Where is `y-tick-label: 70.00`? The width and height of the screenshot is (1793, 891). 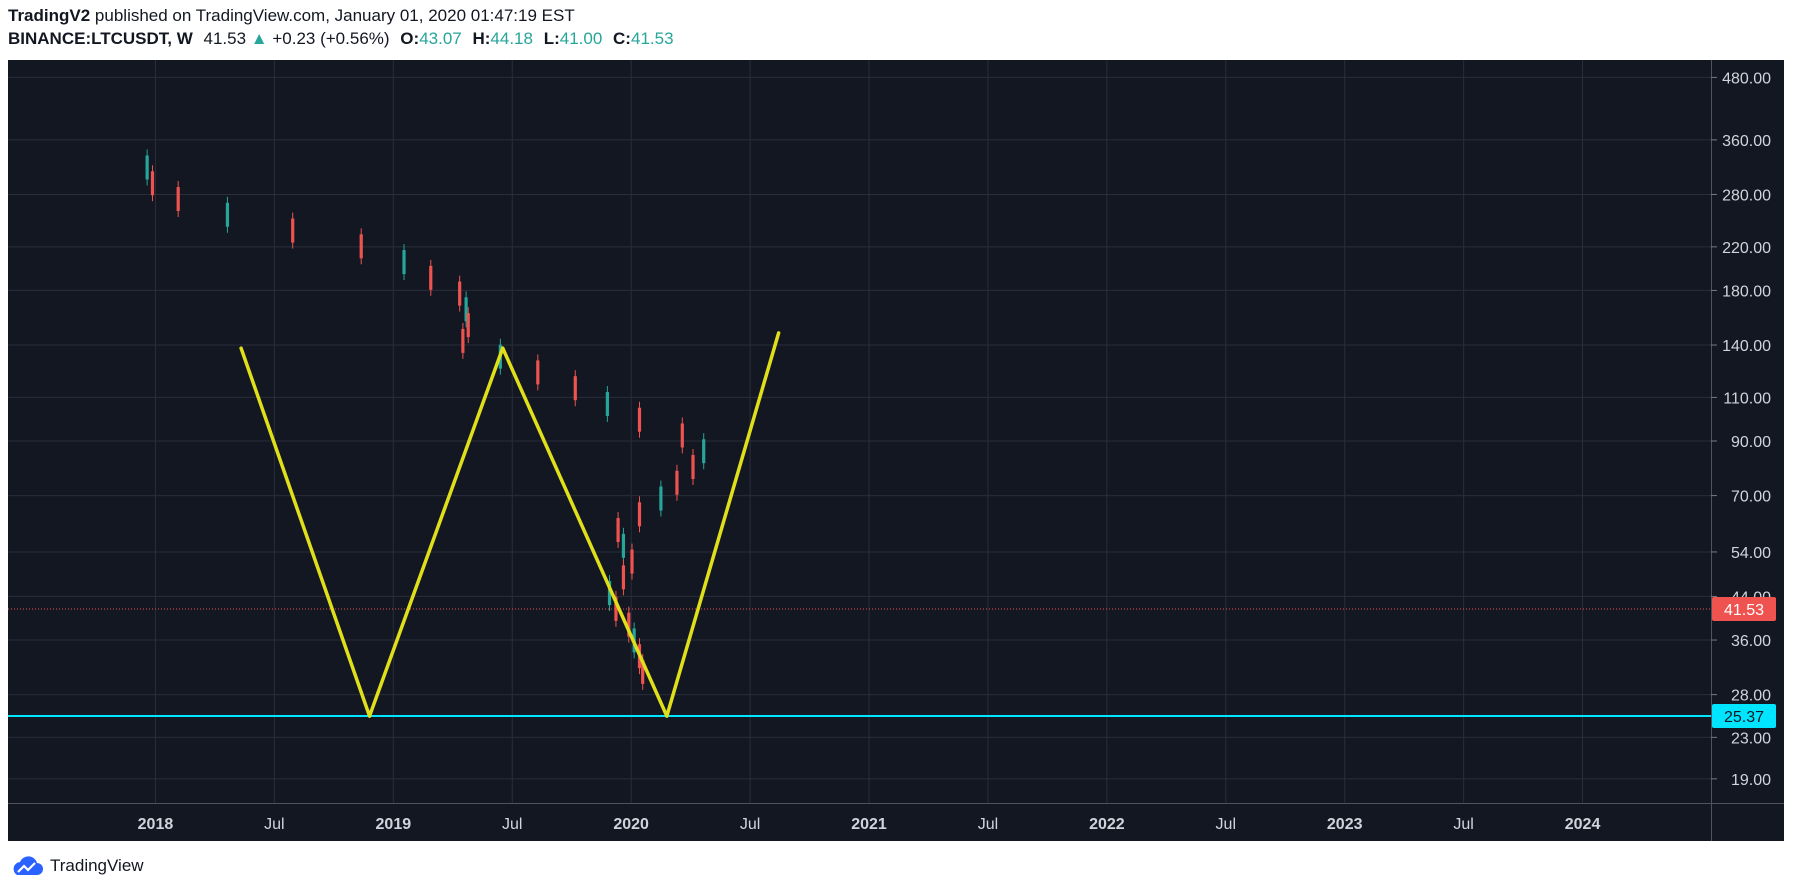 y-tick-label: 70.00 is located at coordinates (1751, 497).